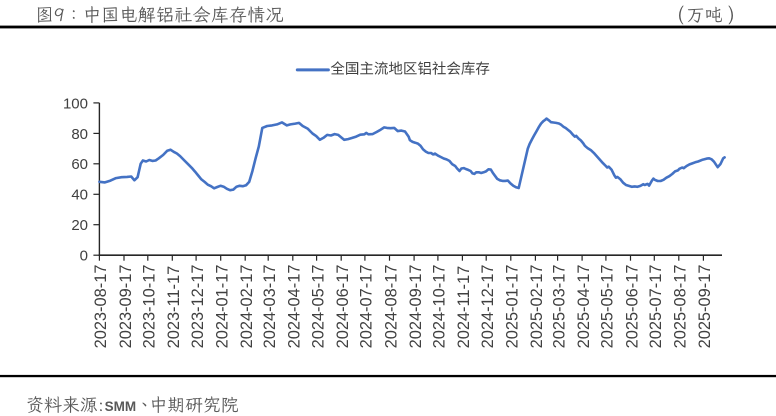 This screenshot has height=416, width=776. I want to click on svg-text: 2025-02-17, so click(537, 307).